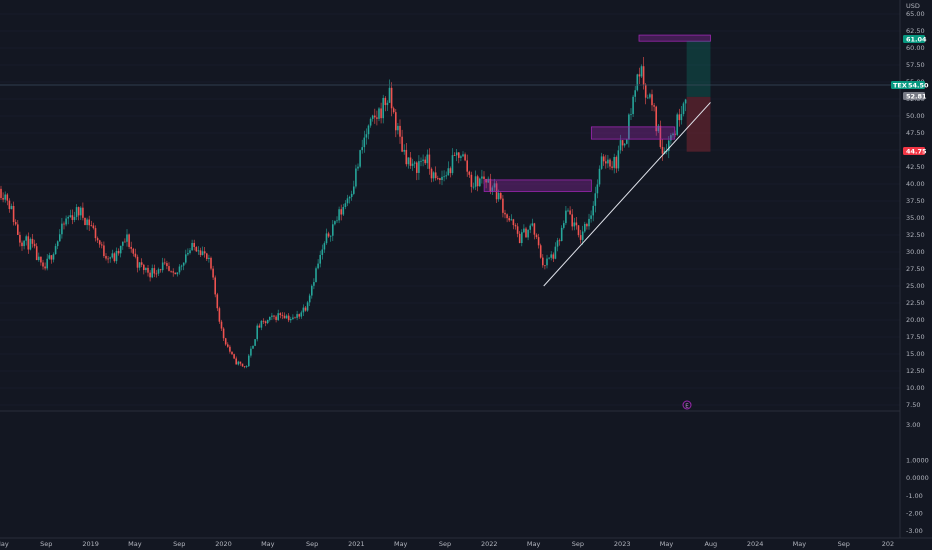 The width and height of the screenshot is (932, 550). I want to click on supply-zone-2023, so click(633, 133).